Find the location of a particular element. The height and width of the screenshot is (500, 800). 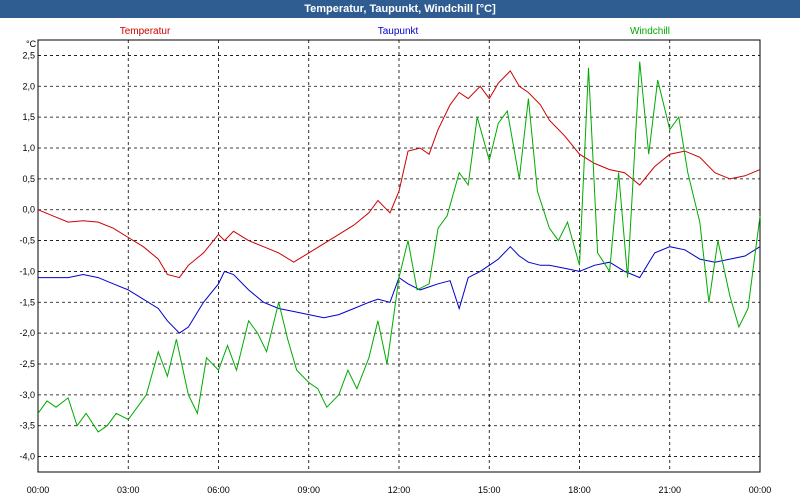

x-tick-time: 18:00 is located at coordinates (579, 490).